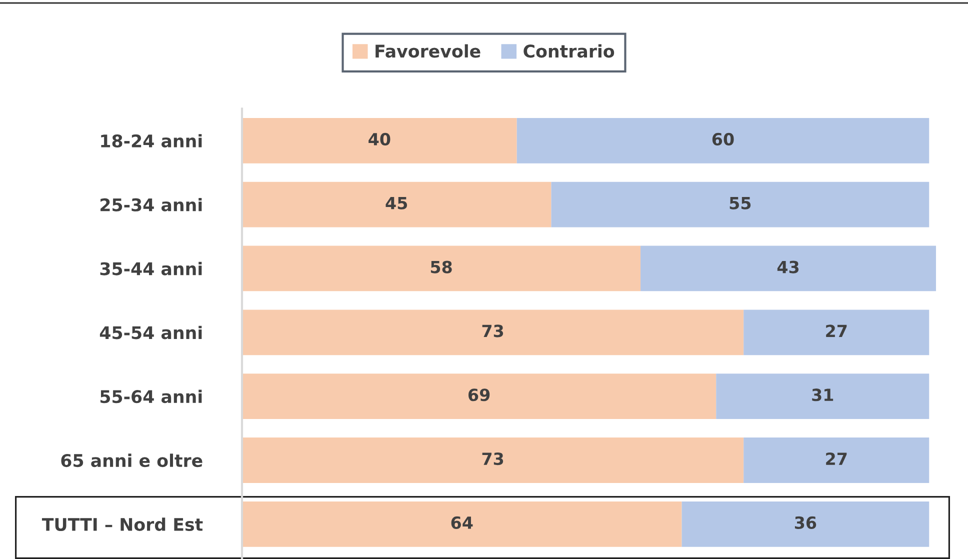  Describe the element at coordinates (151, 397) in the screenshot. I see `y-tick-label: 55-64 anni` at that location.